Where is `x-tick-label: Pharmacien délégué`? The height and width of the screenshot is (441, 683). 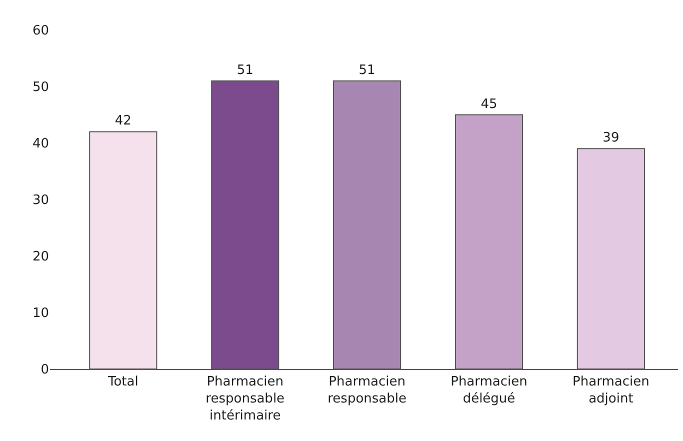
x-tick-label: Pharmacien délégué is located at coordinates (489, 390).